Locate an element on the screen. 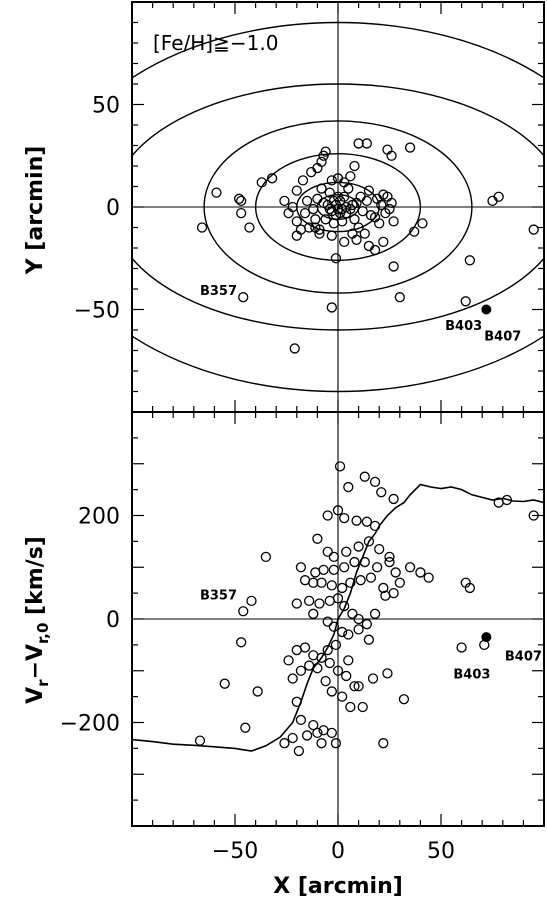 This screenshot has width=547, height=903. x-tick-label: 0 is located at coordinates (338, 851).